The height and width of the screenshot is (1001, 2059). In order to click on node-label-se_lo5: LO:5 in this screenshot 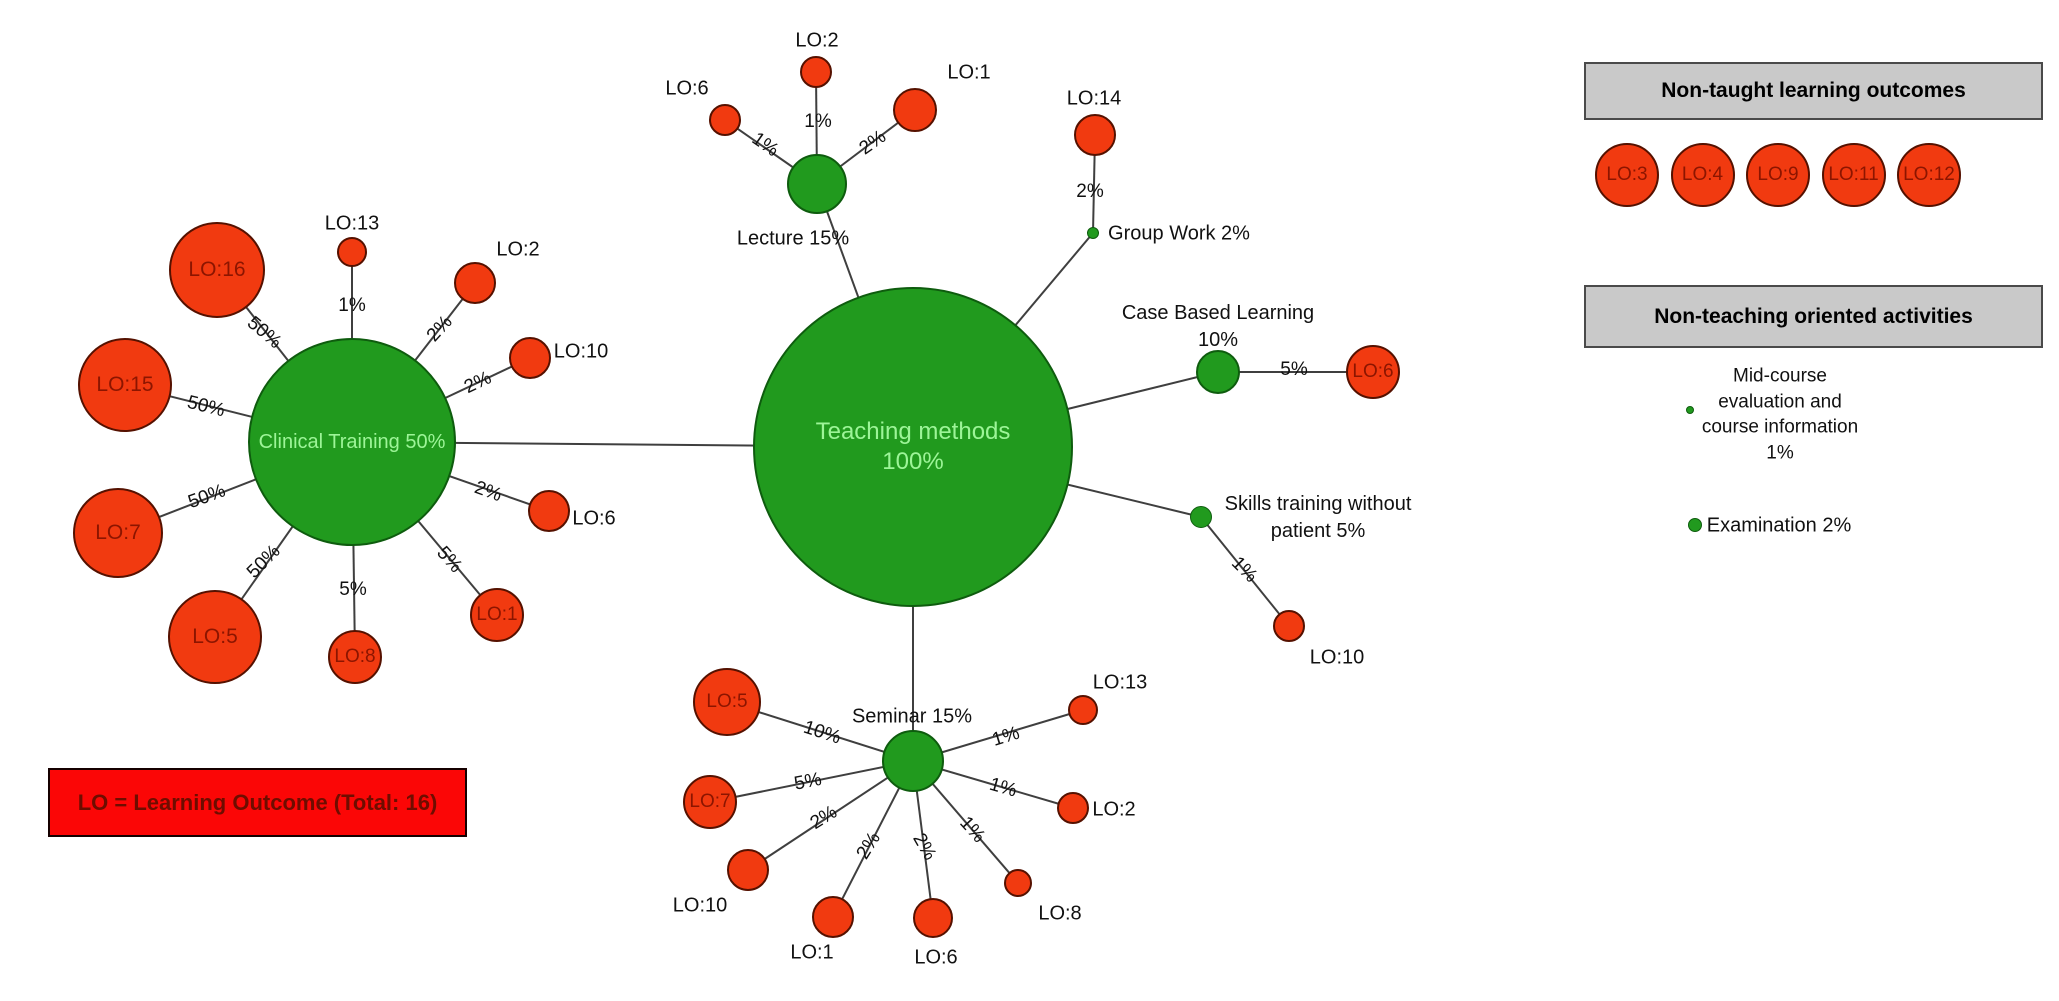, I will do `click(727, 702)`.